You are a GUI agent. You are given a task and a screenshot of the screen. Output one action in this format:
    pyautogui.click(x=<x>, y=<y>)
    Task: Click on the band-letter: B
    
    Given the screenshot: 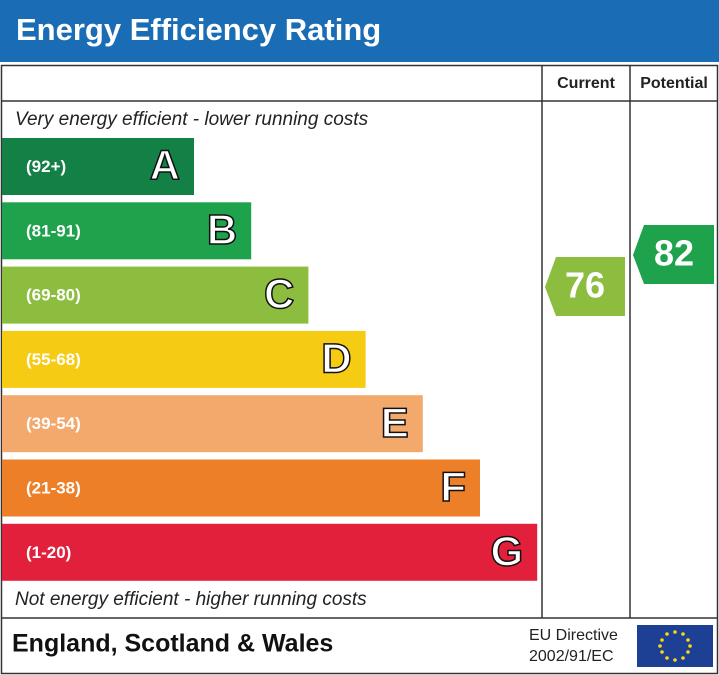 What is the action you would take?
    pyautogui.click(x=222, y=229)
    